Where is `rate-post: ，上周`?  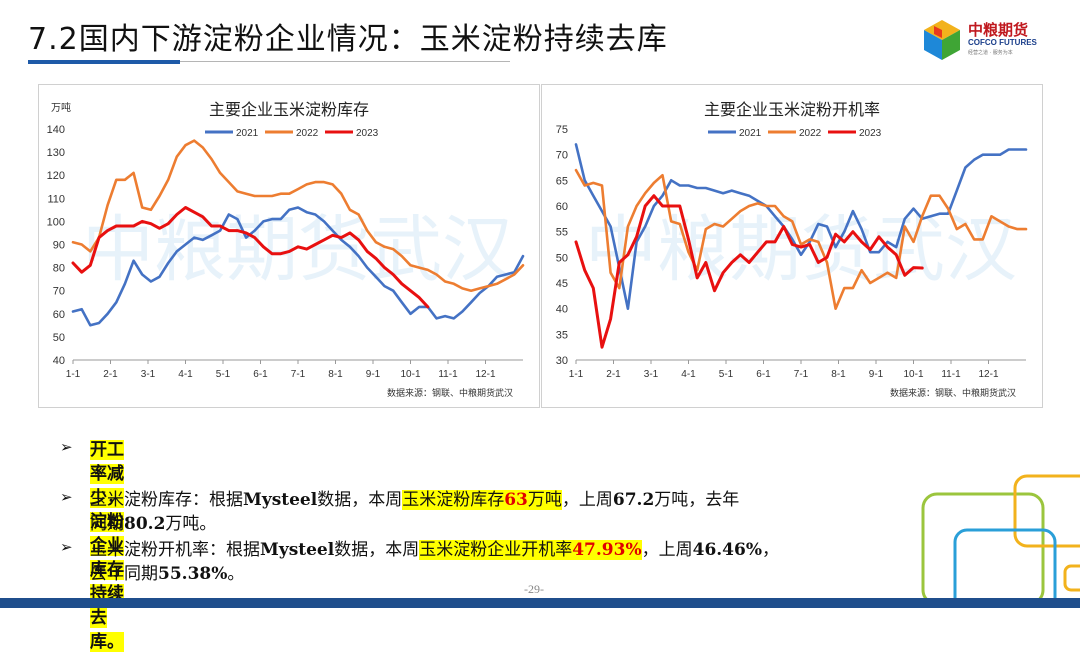
rate-post: ，上周 is located at coordinates (667, 550).